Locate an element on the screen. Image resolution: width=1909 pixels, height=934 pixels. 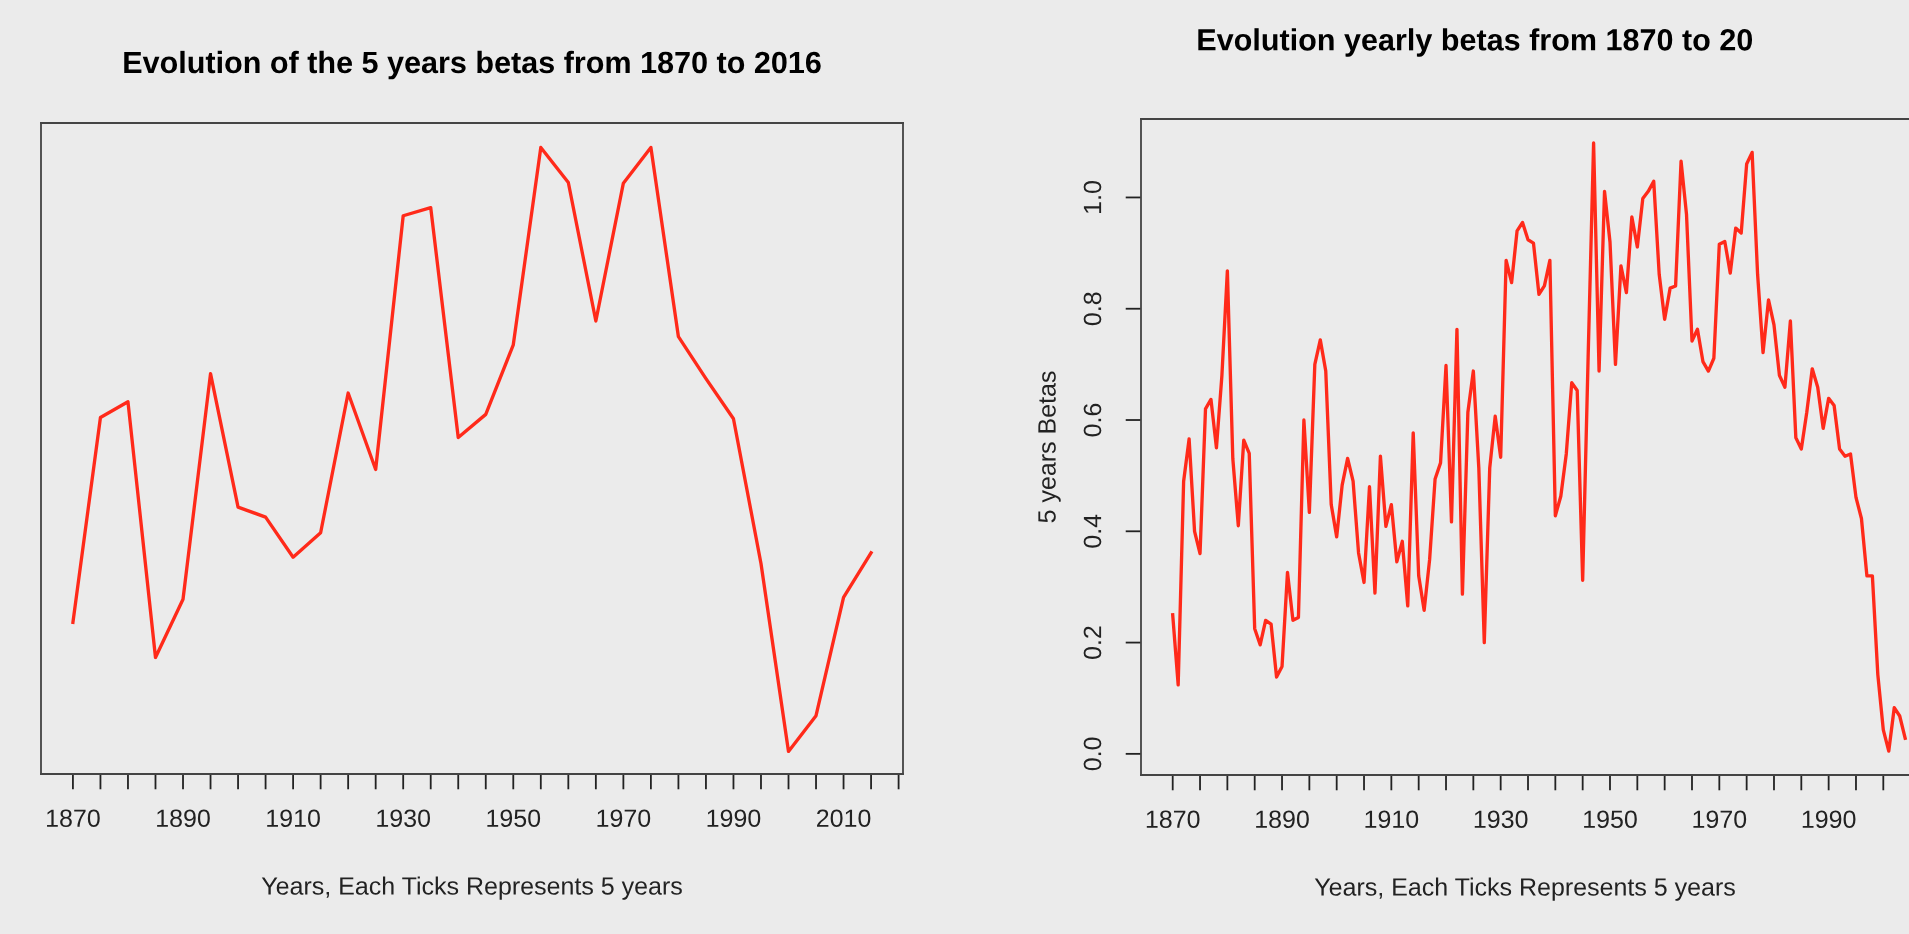
y-tick-label: 1.0 is located at coordinates (1092, 197).